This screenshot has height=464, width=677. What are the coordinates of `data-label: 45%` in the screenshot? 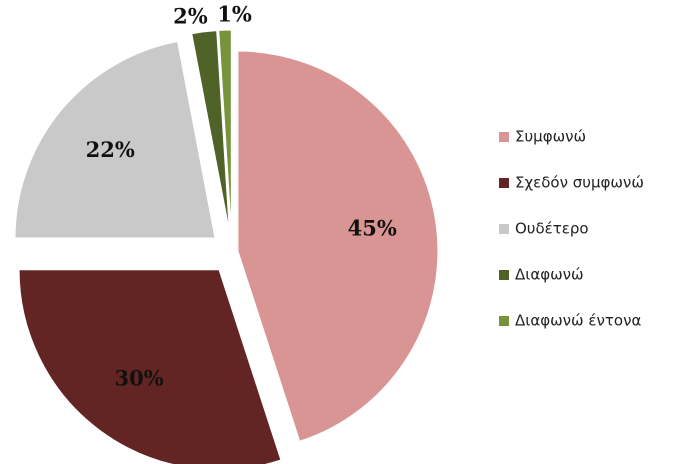 It's located at (372, 227).